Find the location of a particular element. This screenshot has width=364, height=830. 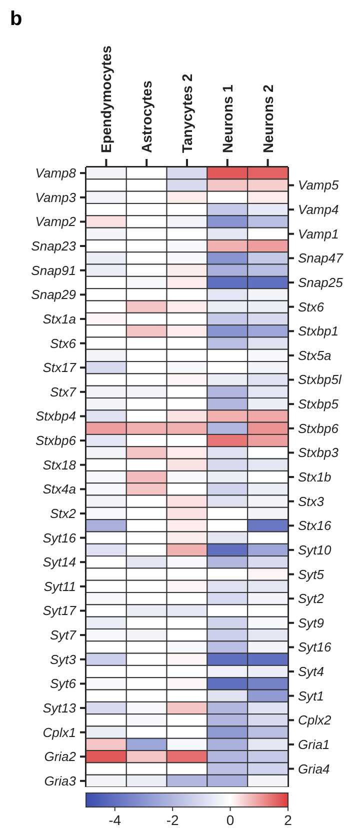

y-tick-label: Stx17 is located at coordinates (59, 368).